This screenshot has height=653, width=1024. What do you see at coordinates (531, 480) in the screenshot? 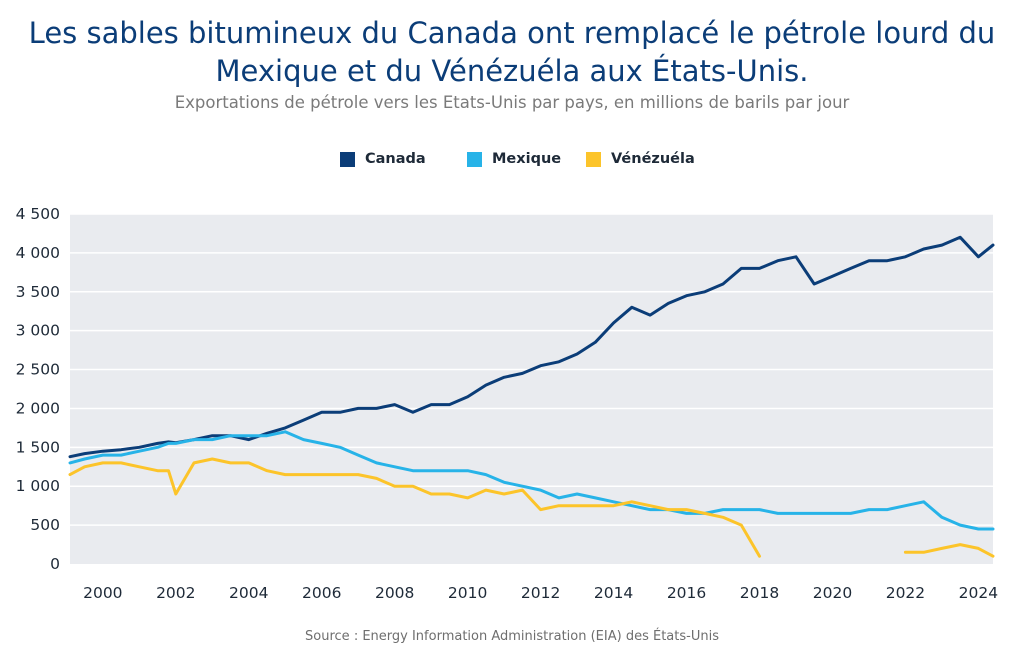
I see `series-line-mexique` at bounding box center [531, 480].